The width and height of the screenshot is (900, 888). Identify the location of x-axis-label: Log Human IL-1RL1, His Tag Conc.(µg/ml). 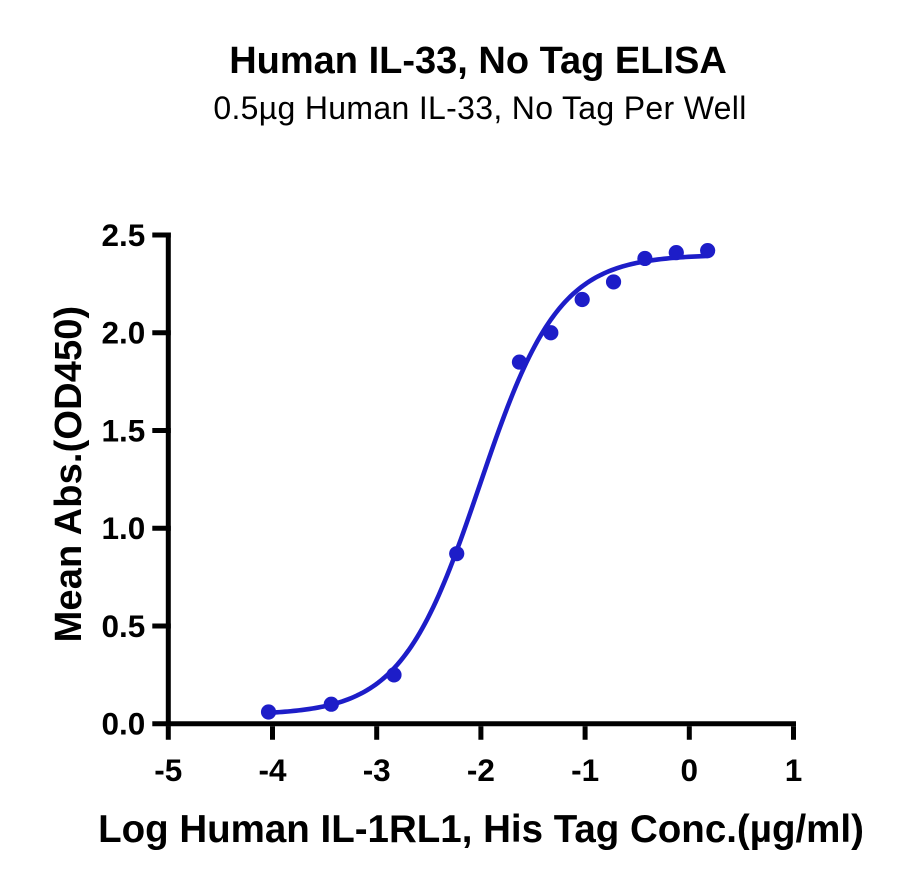
(481, 829).